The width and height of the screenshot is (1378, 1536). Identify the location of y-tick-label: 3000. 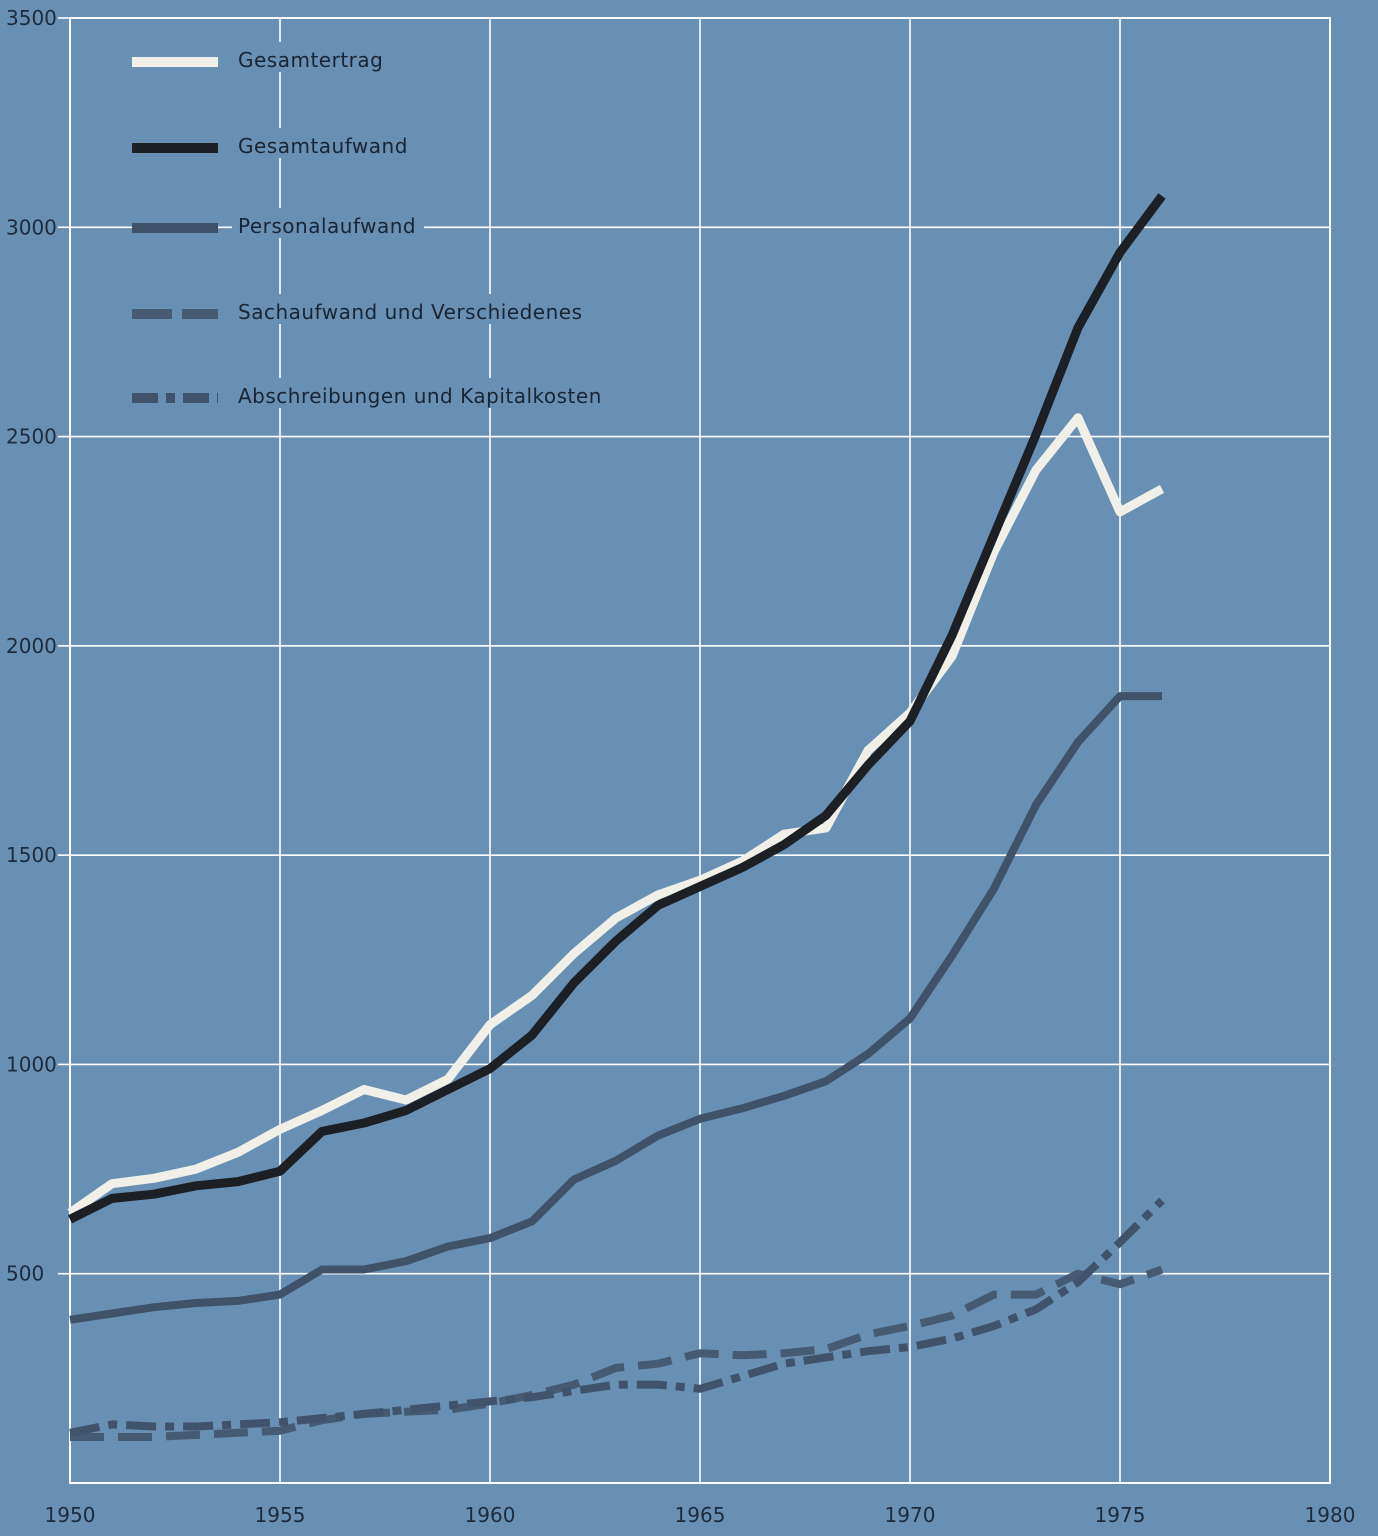
(31, 227).